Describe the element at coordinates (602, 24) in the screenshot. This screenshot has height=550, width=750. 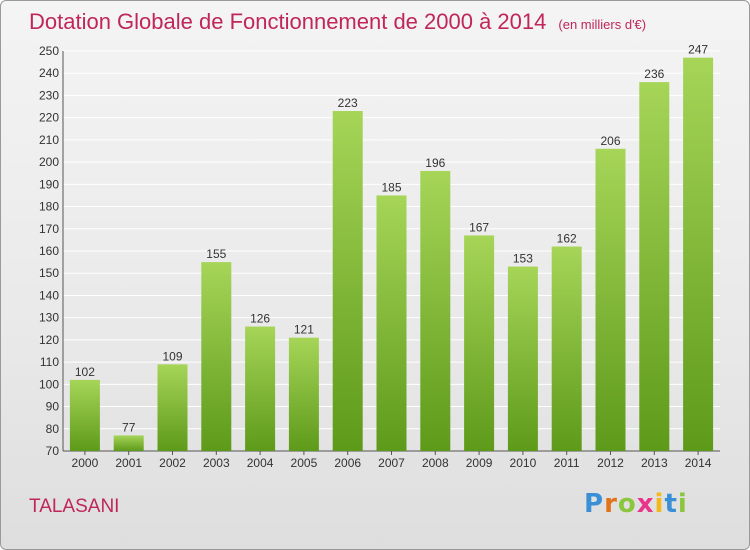
I see `chart-subtitle: (en milliers d'€)` at that location.